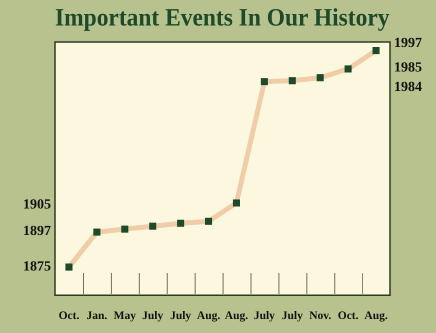  Describe the element at coordinates (408, 87) in the screenshot. I see `text: 1984` at that location.